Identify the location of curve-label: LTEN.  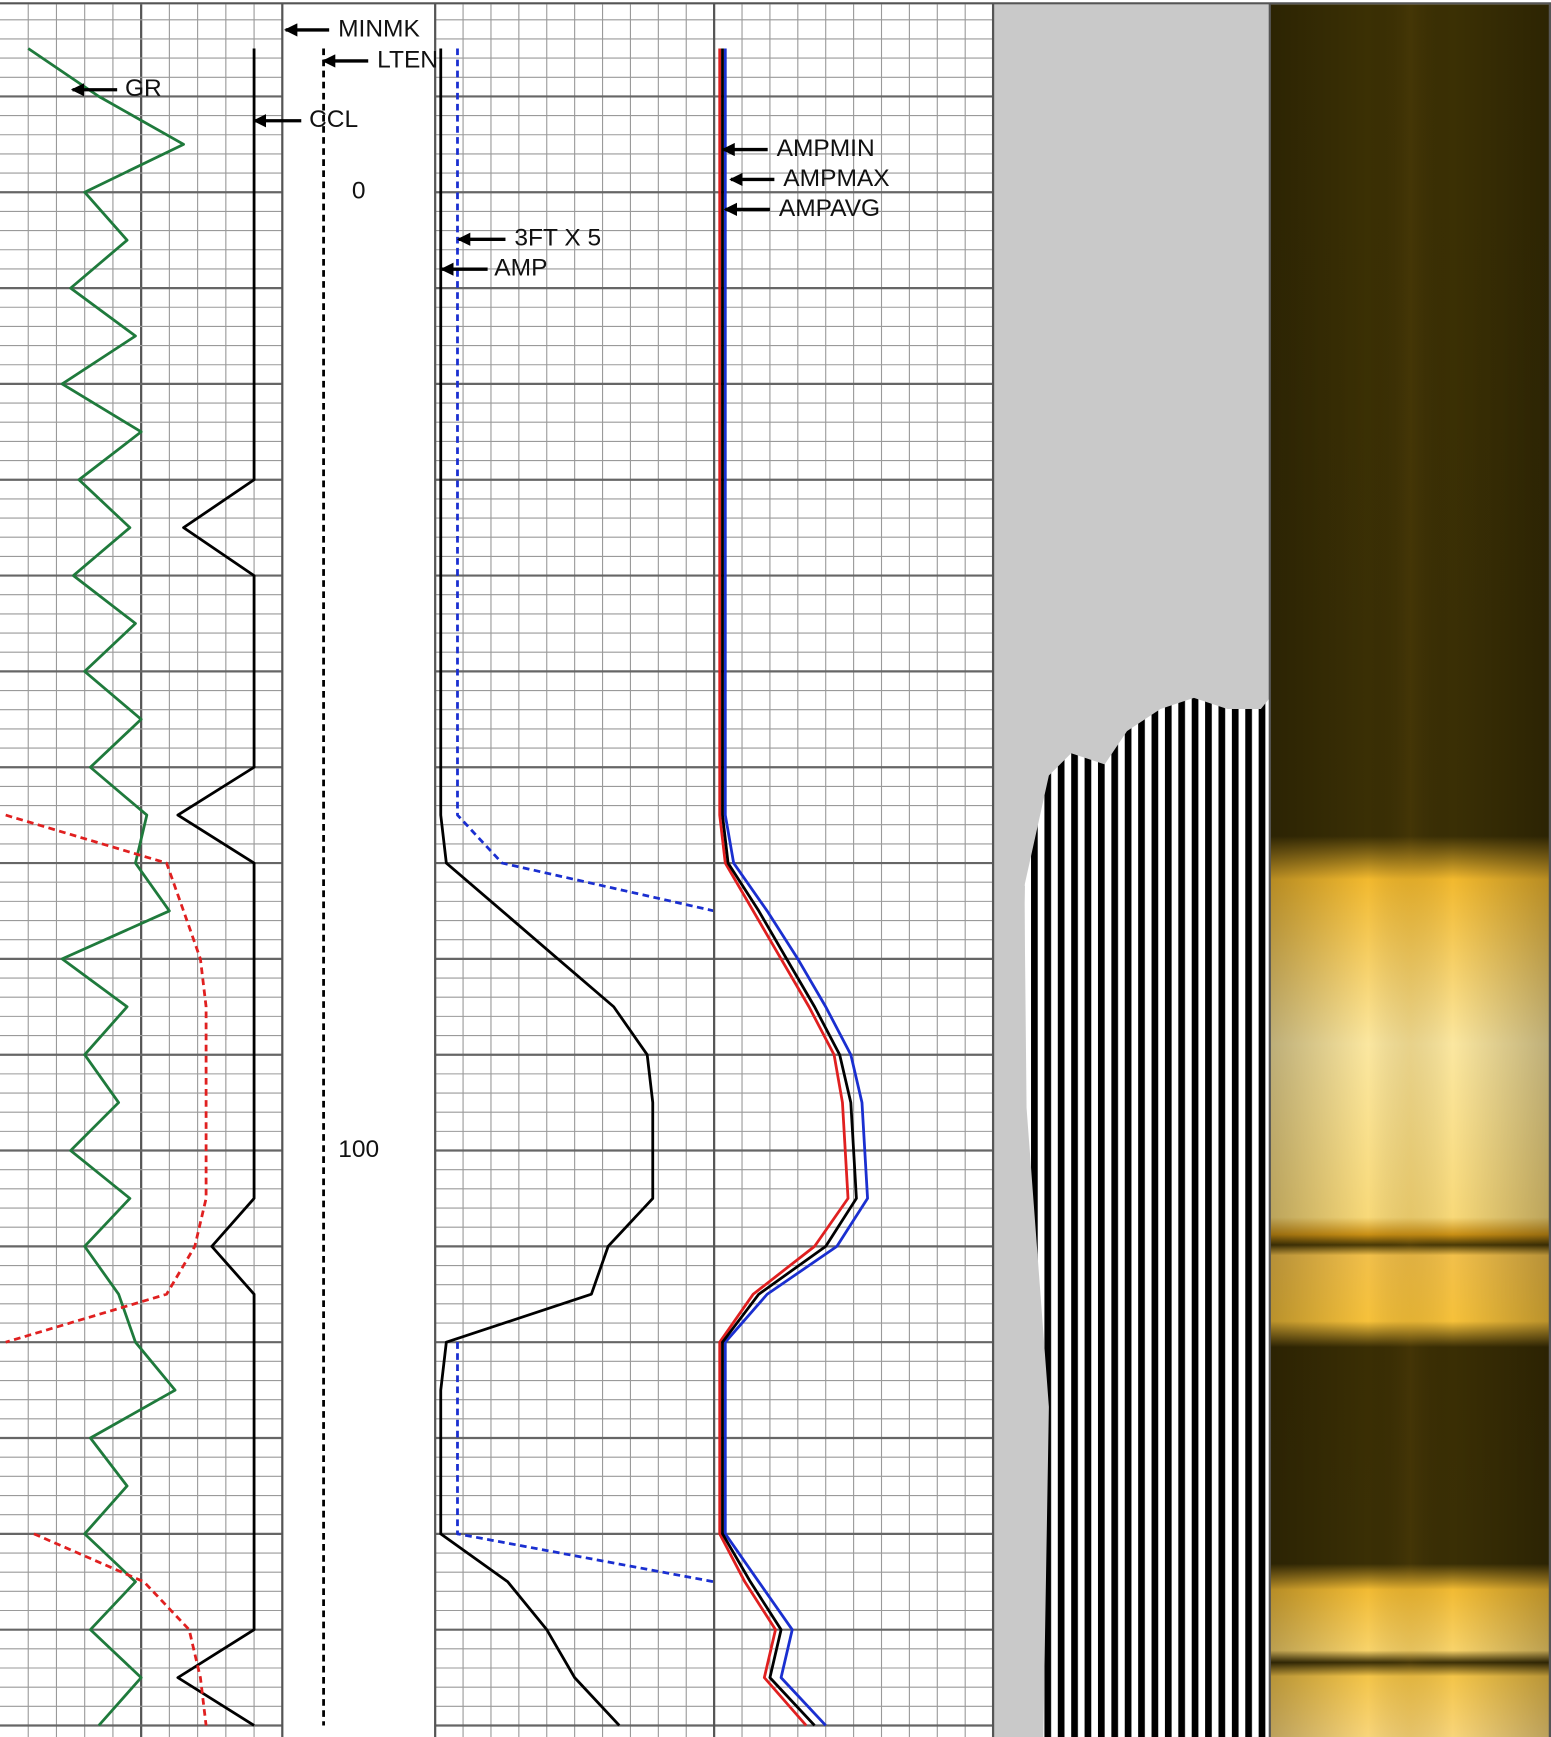
(407, 59).